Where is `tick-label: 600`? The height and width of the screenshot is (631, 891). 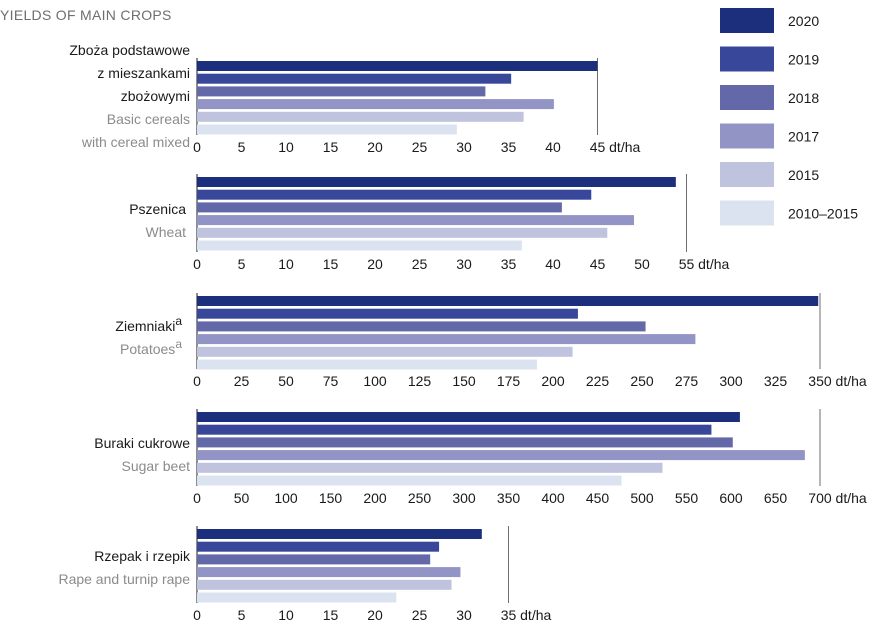 tick-label: 600 is located at coordinates (731, 498).